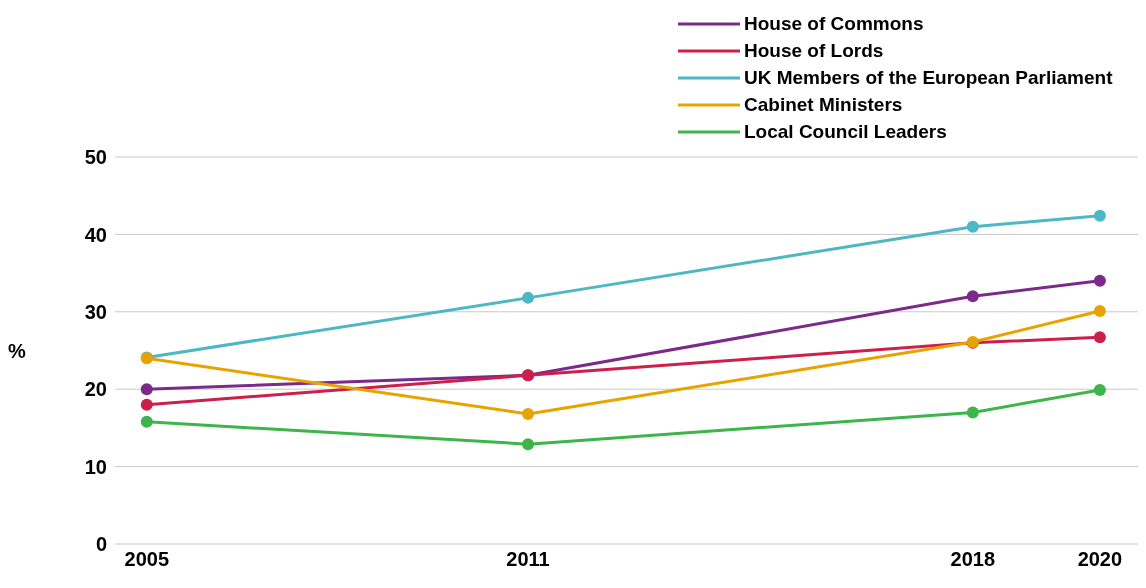 This screenshot has width=1146, height=588. I want to click on x-tick-label: 2018, so click(973, 559).